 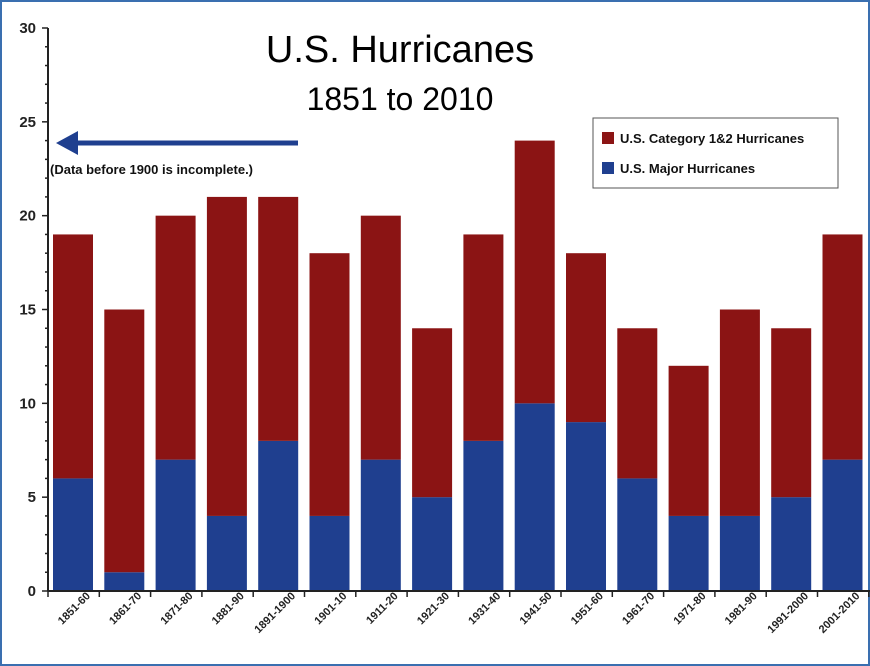 I want to click on legend-swatch-major, so click(x=608, y=168).